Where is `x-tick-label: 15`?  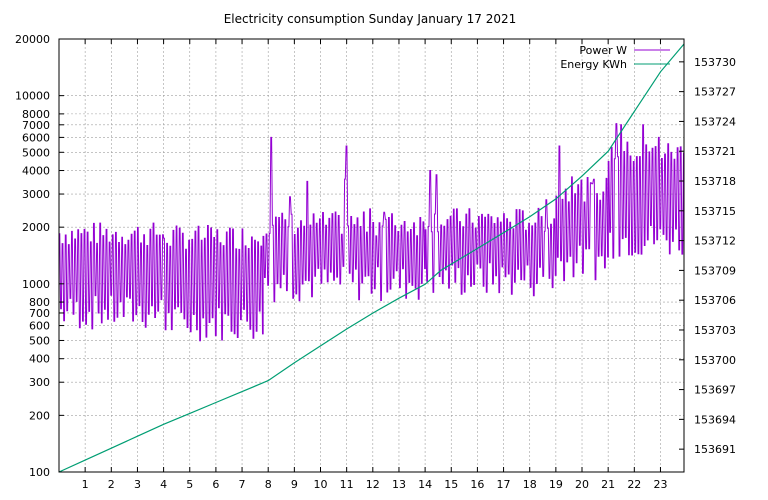
x-tick-label: 15 is located at coordinates (451, 484).